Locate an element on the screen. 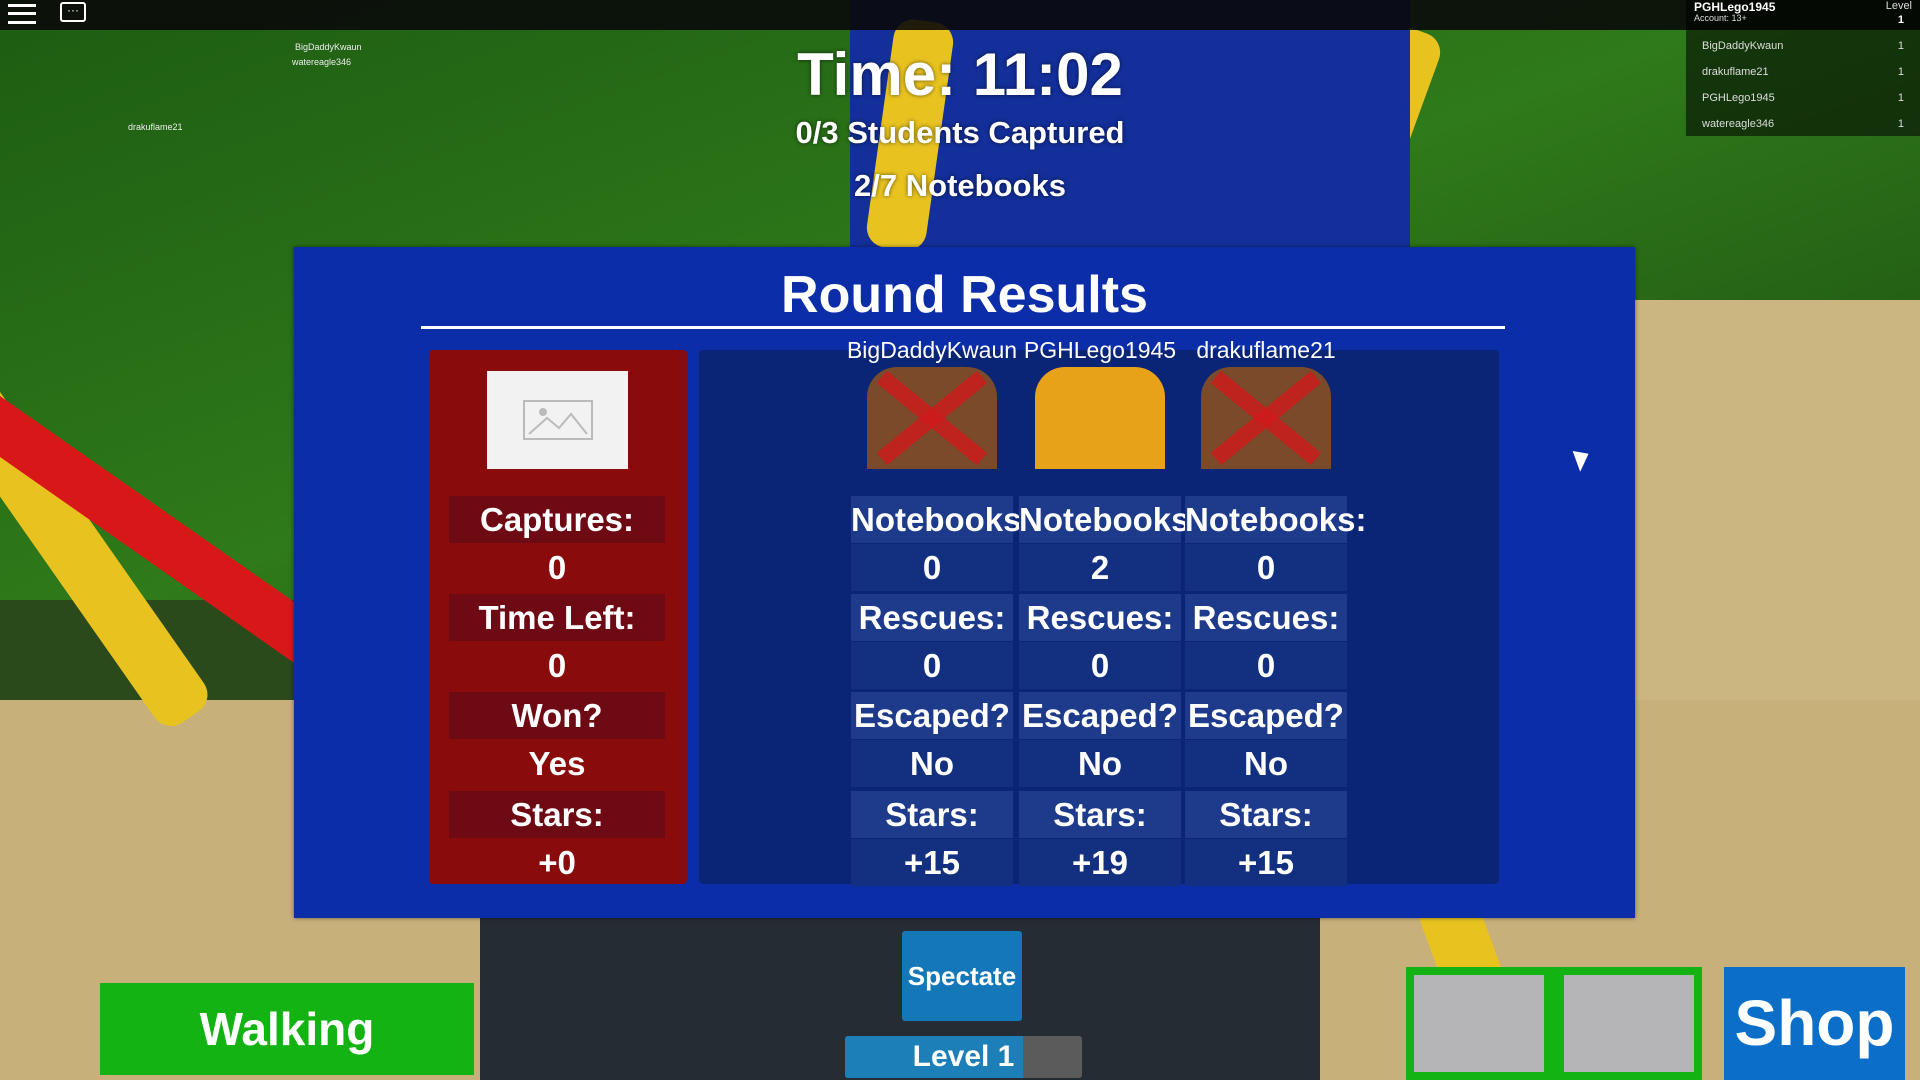 This screenshot has height=1080, width=1920. inventory-hotbar is located at coordinates (1554, 1023).